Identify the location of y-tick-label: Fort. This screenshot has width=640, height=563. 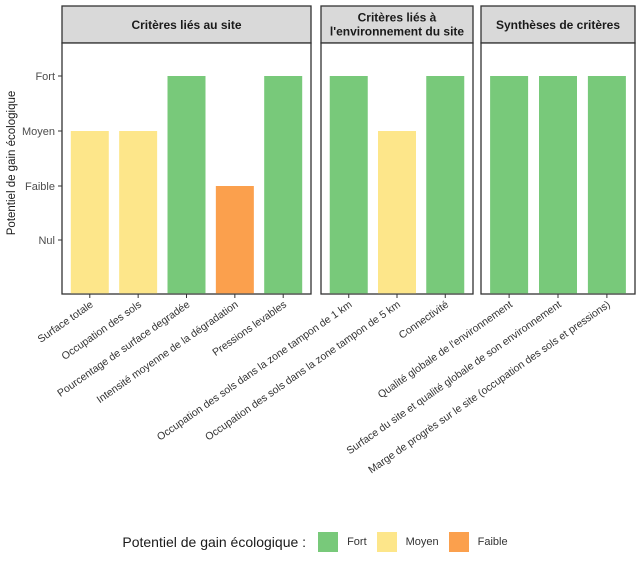
(45, 77).